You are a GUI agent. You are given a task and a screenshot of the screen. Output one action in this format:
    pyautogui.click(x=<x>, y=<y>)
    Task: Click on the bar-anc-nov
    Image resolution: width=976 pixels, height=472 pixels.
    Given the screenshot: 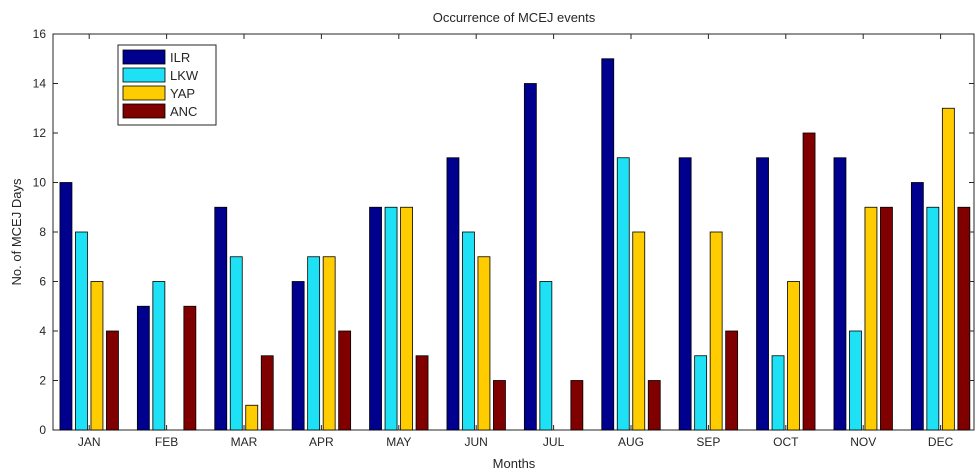 What is the action you would take?
    pyautogui.click(x=886, y=318)
    